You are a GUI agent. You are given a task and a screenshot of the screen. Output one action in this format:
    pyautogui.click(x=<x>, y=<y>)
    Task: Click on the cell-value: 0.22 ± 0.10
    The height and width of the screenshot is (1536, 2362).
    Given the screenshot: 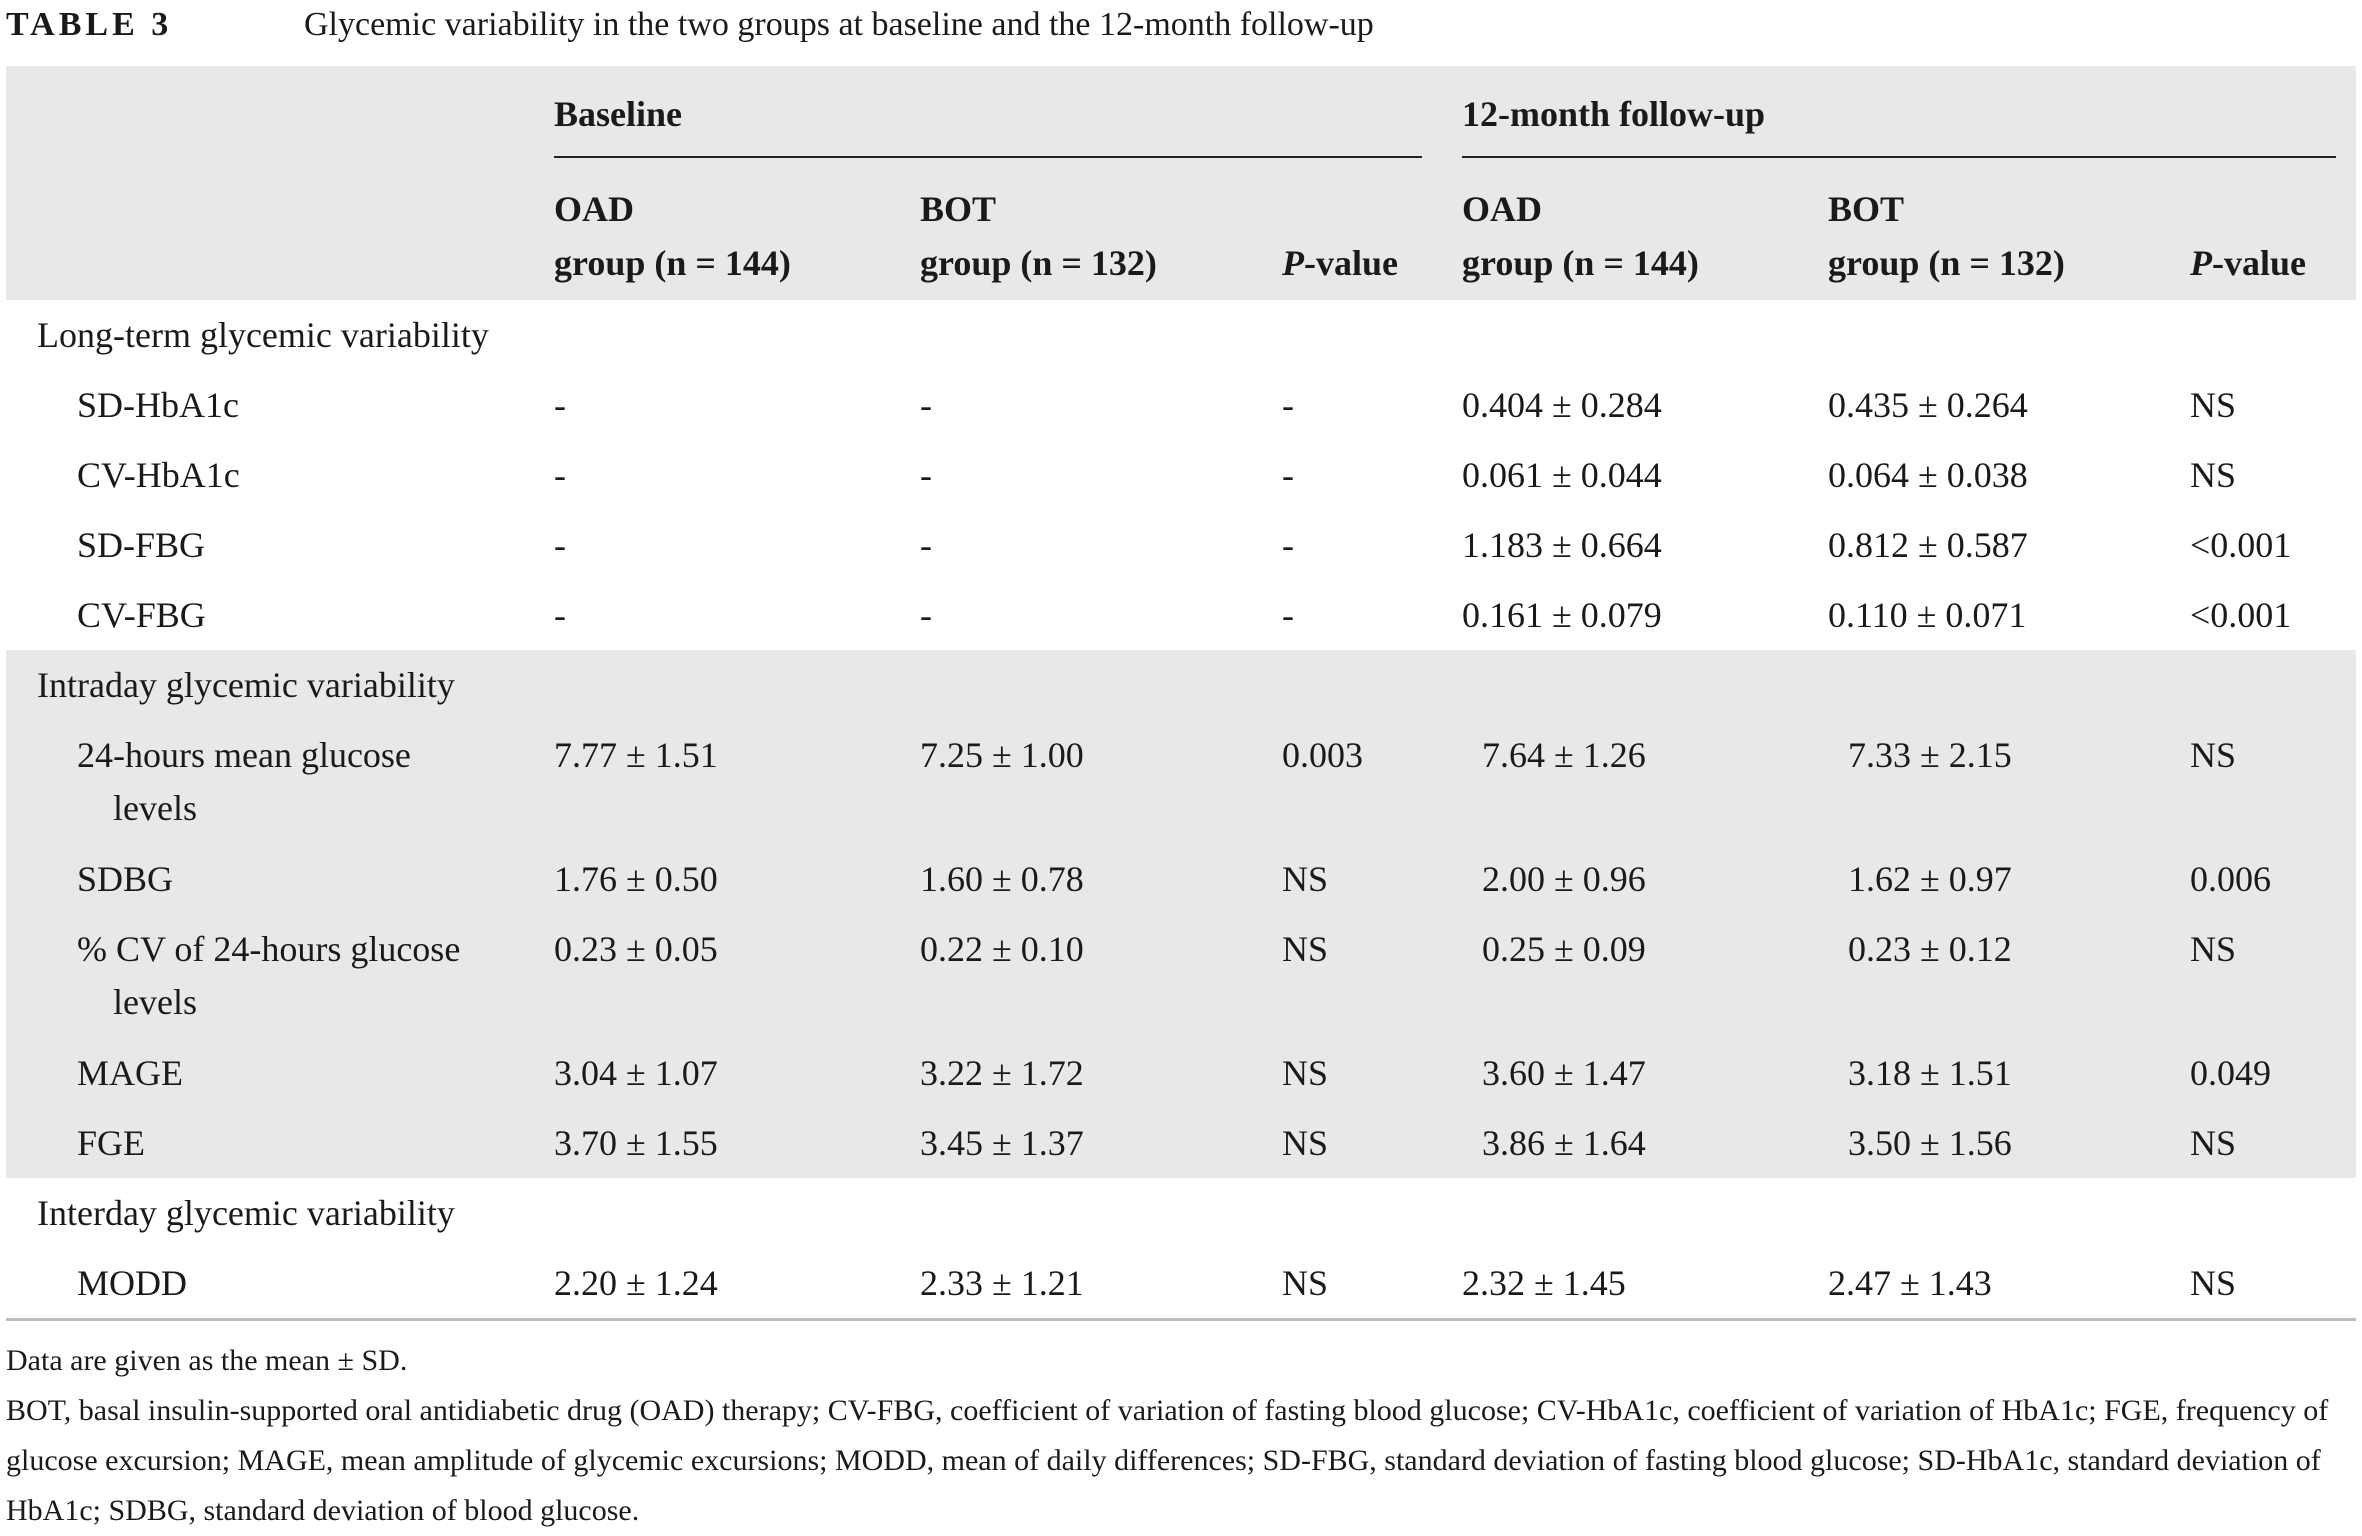 What is the action you would take?
    pyautogui.click(x=1002, y=949)
    